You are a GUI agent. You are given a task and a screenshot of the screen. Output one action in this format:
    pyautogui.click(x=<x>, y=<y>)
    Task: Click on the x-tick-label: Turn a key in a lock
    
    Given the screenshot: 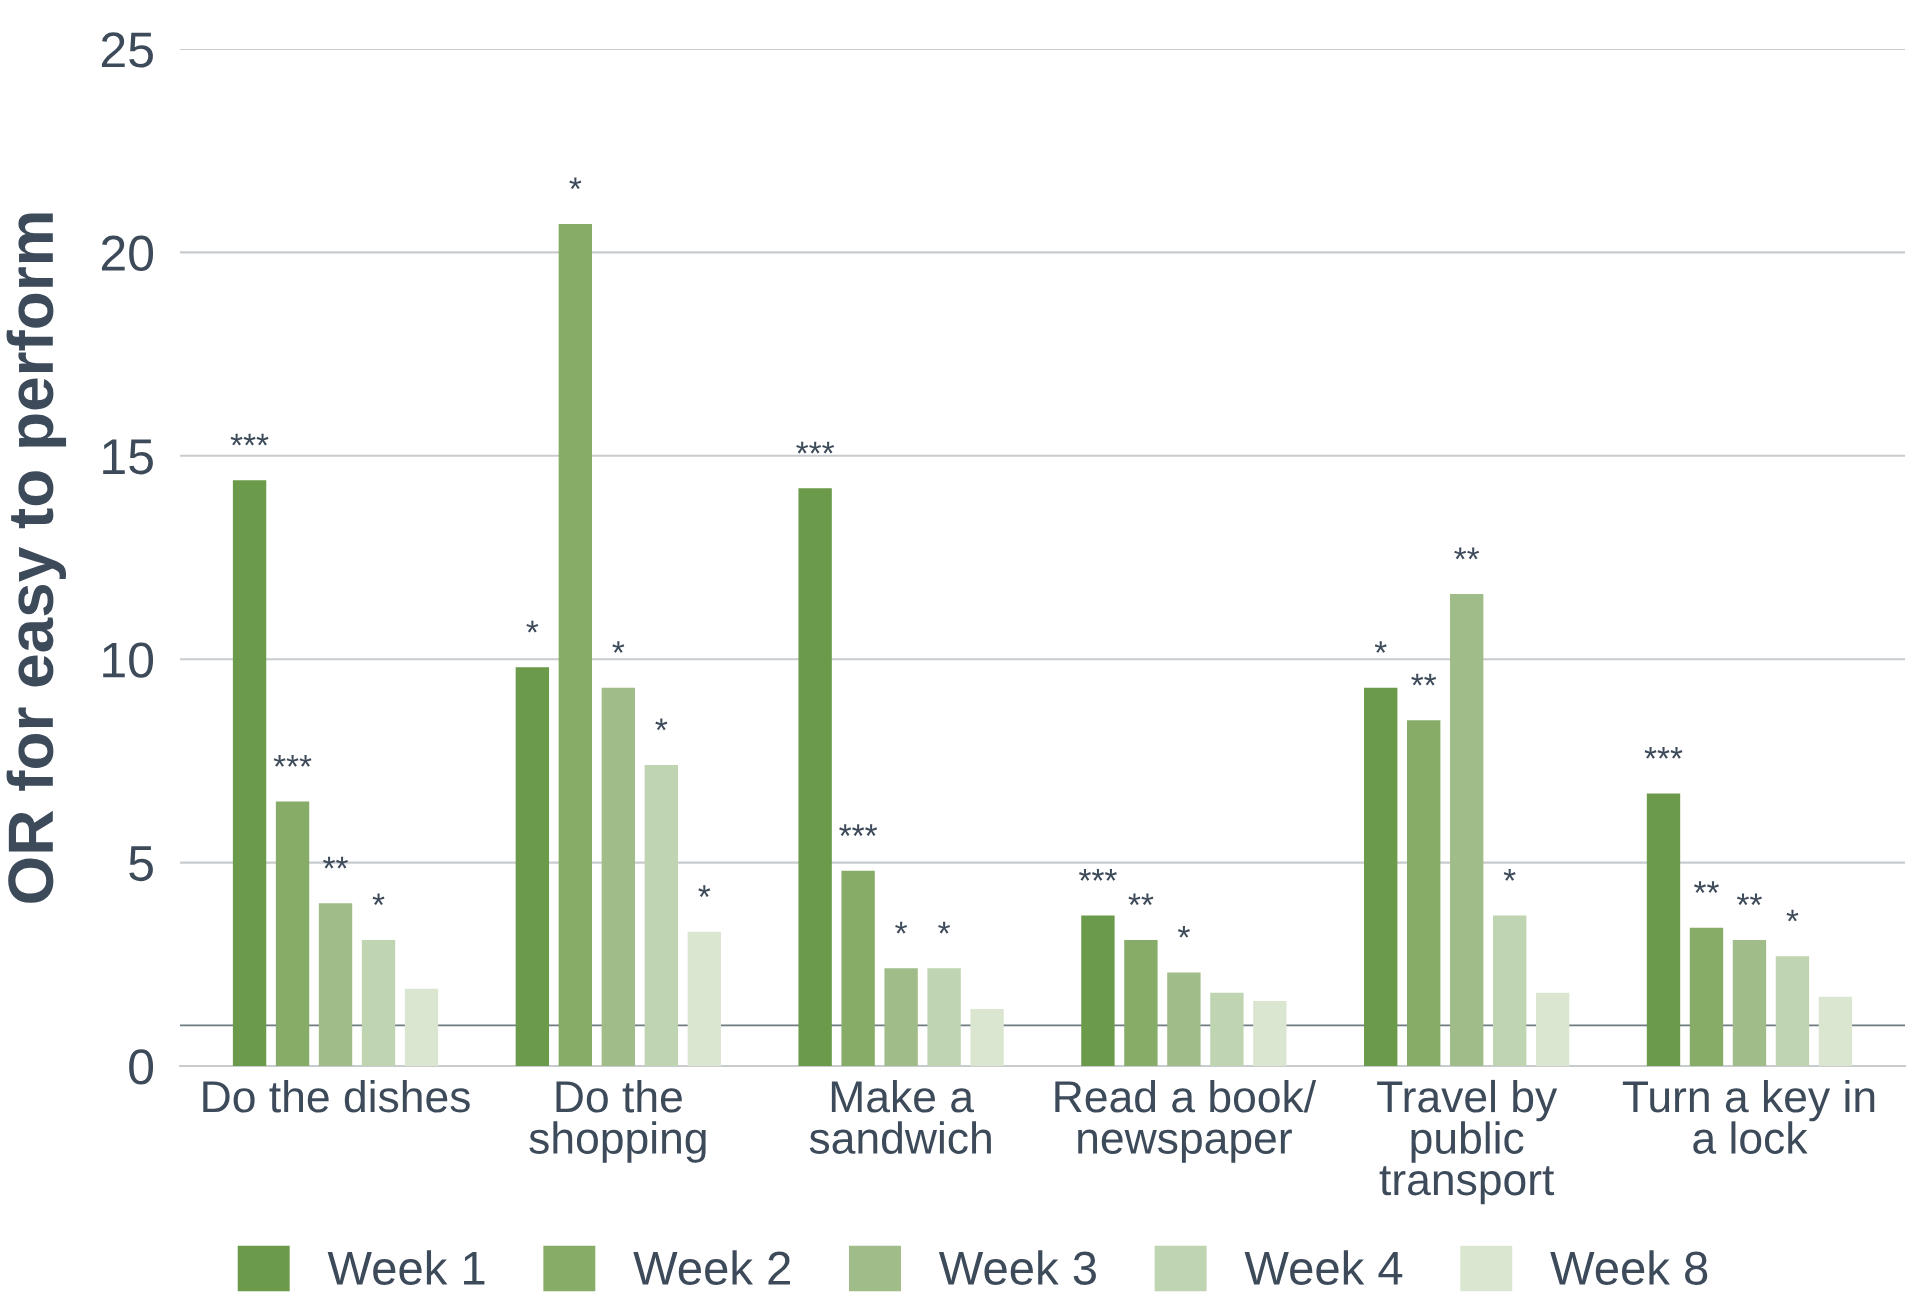 What is the action you would take?
    pyautogui.click(x=1748, y=1116)
    